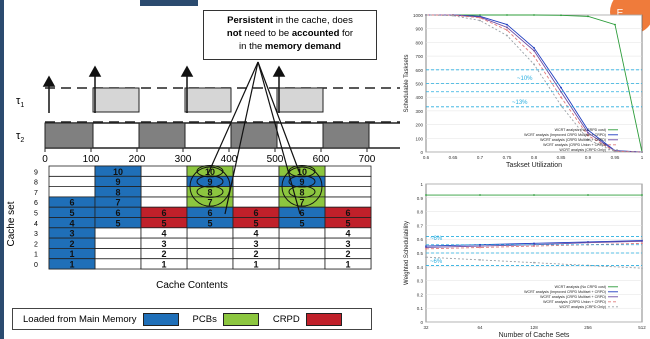  Describe the element at coordinates (36, 172) in the screenshot. I see `set-row-label: 9` at that location.